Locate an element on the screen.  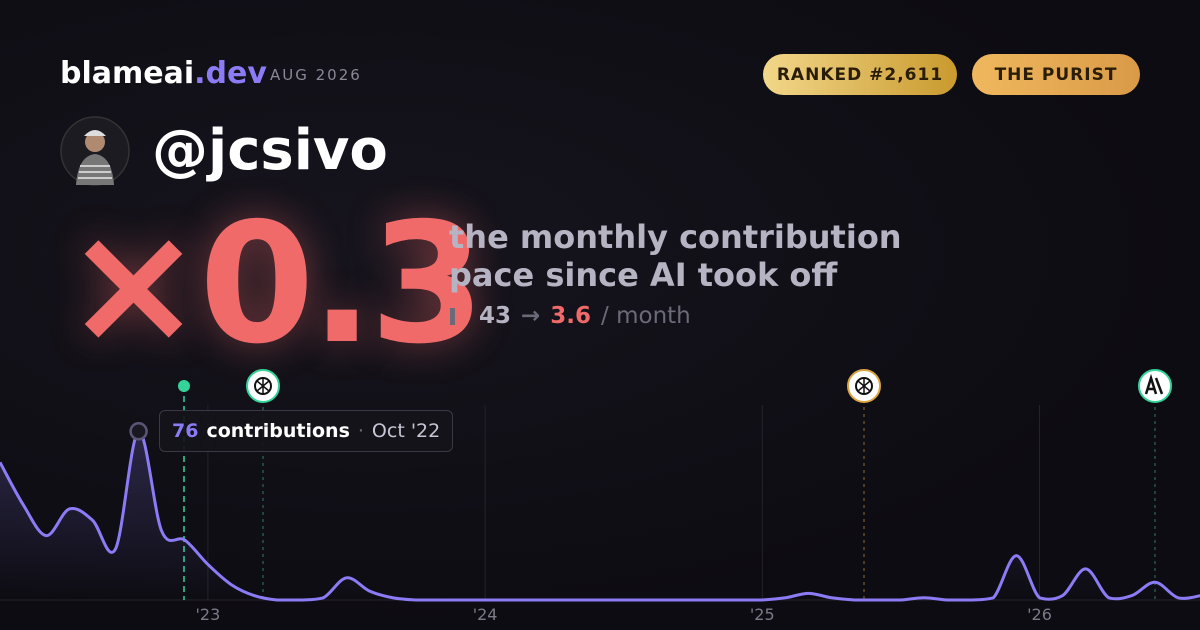
multiplier: ×0.3 is located at coordinates (274, 284).